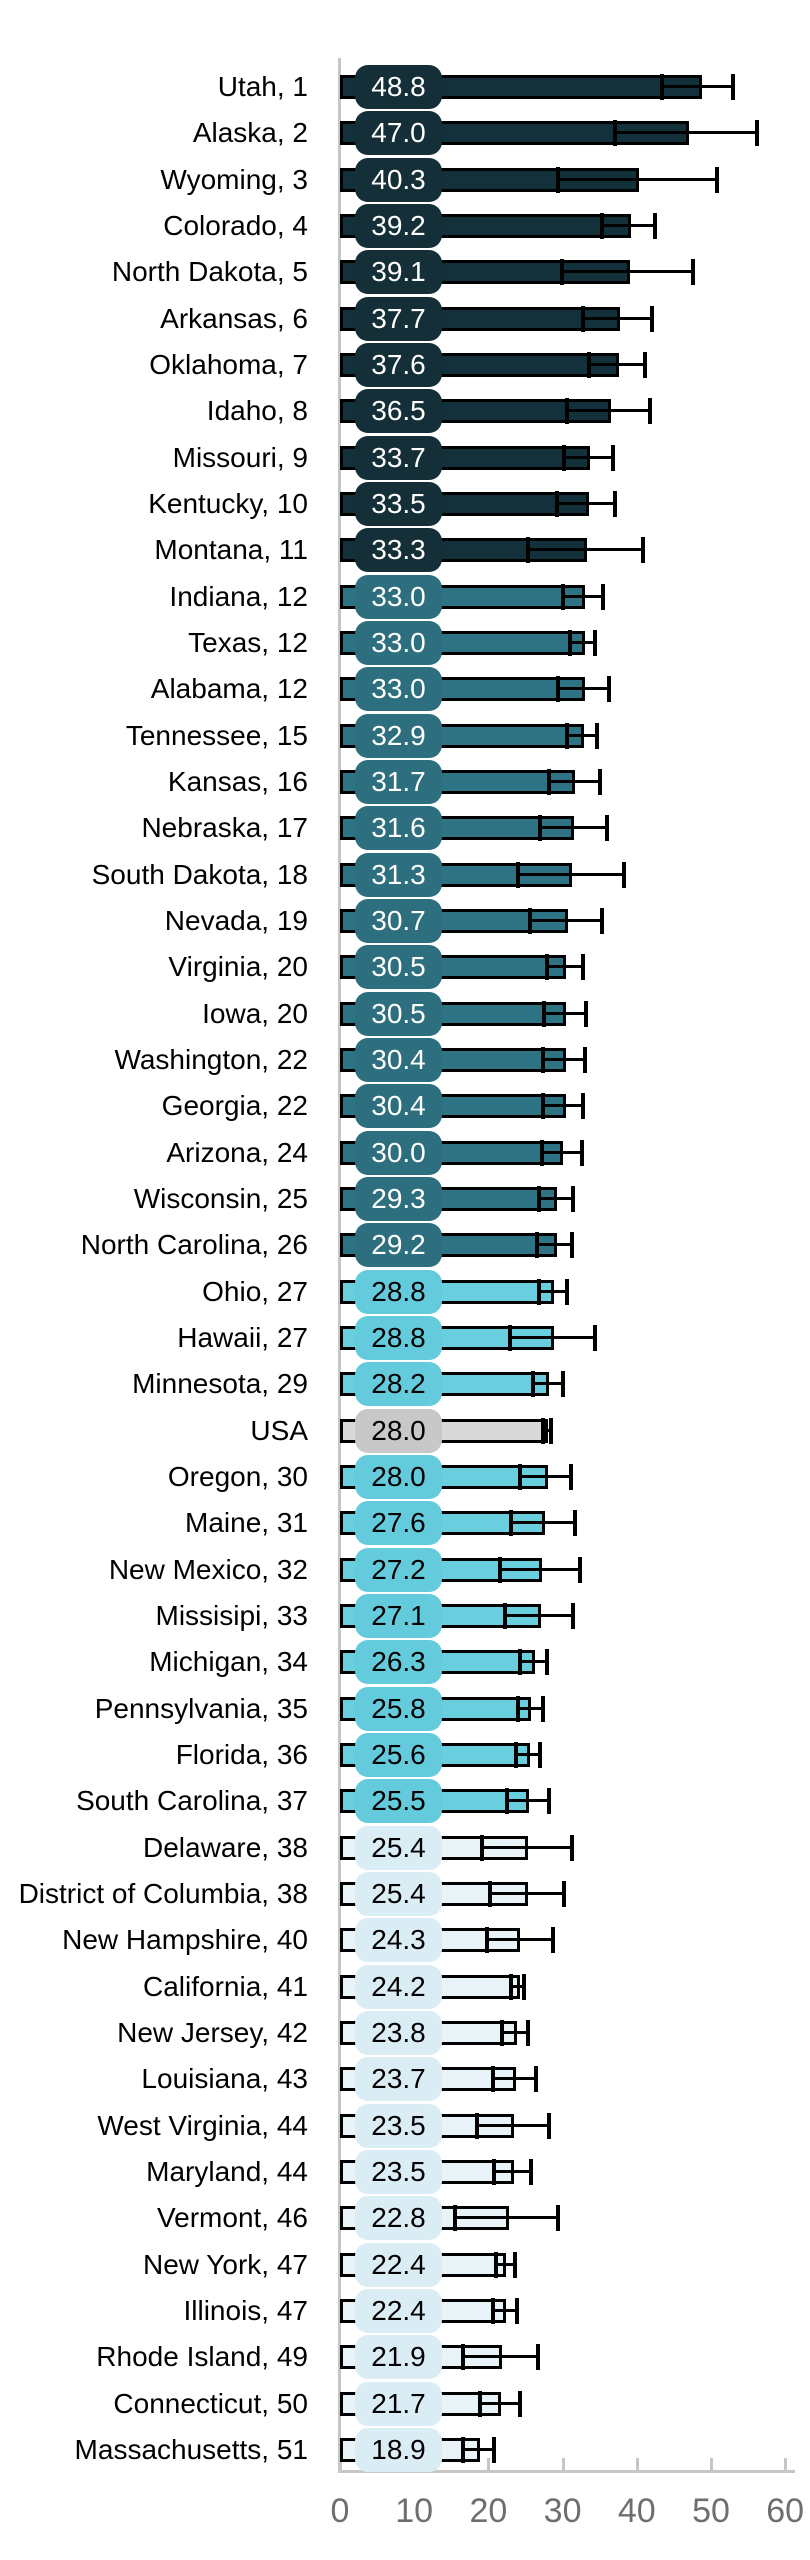  I want to click on row-label: Missouri, 9, so click(240, 457).